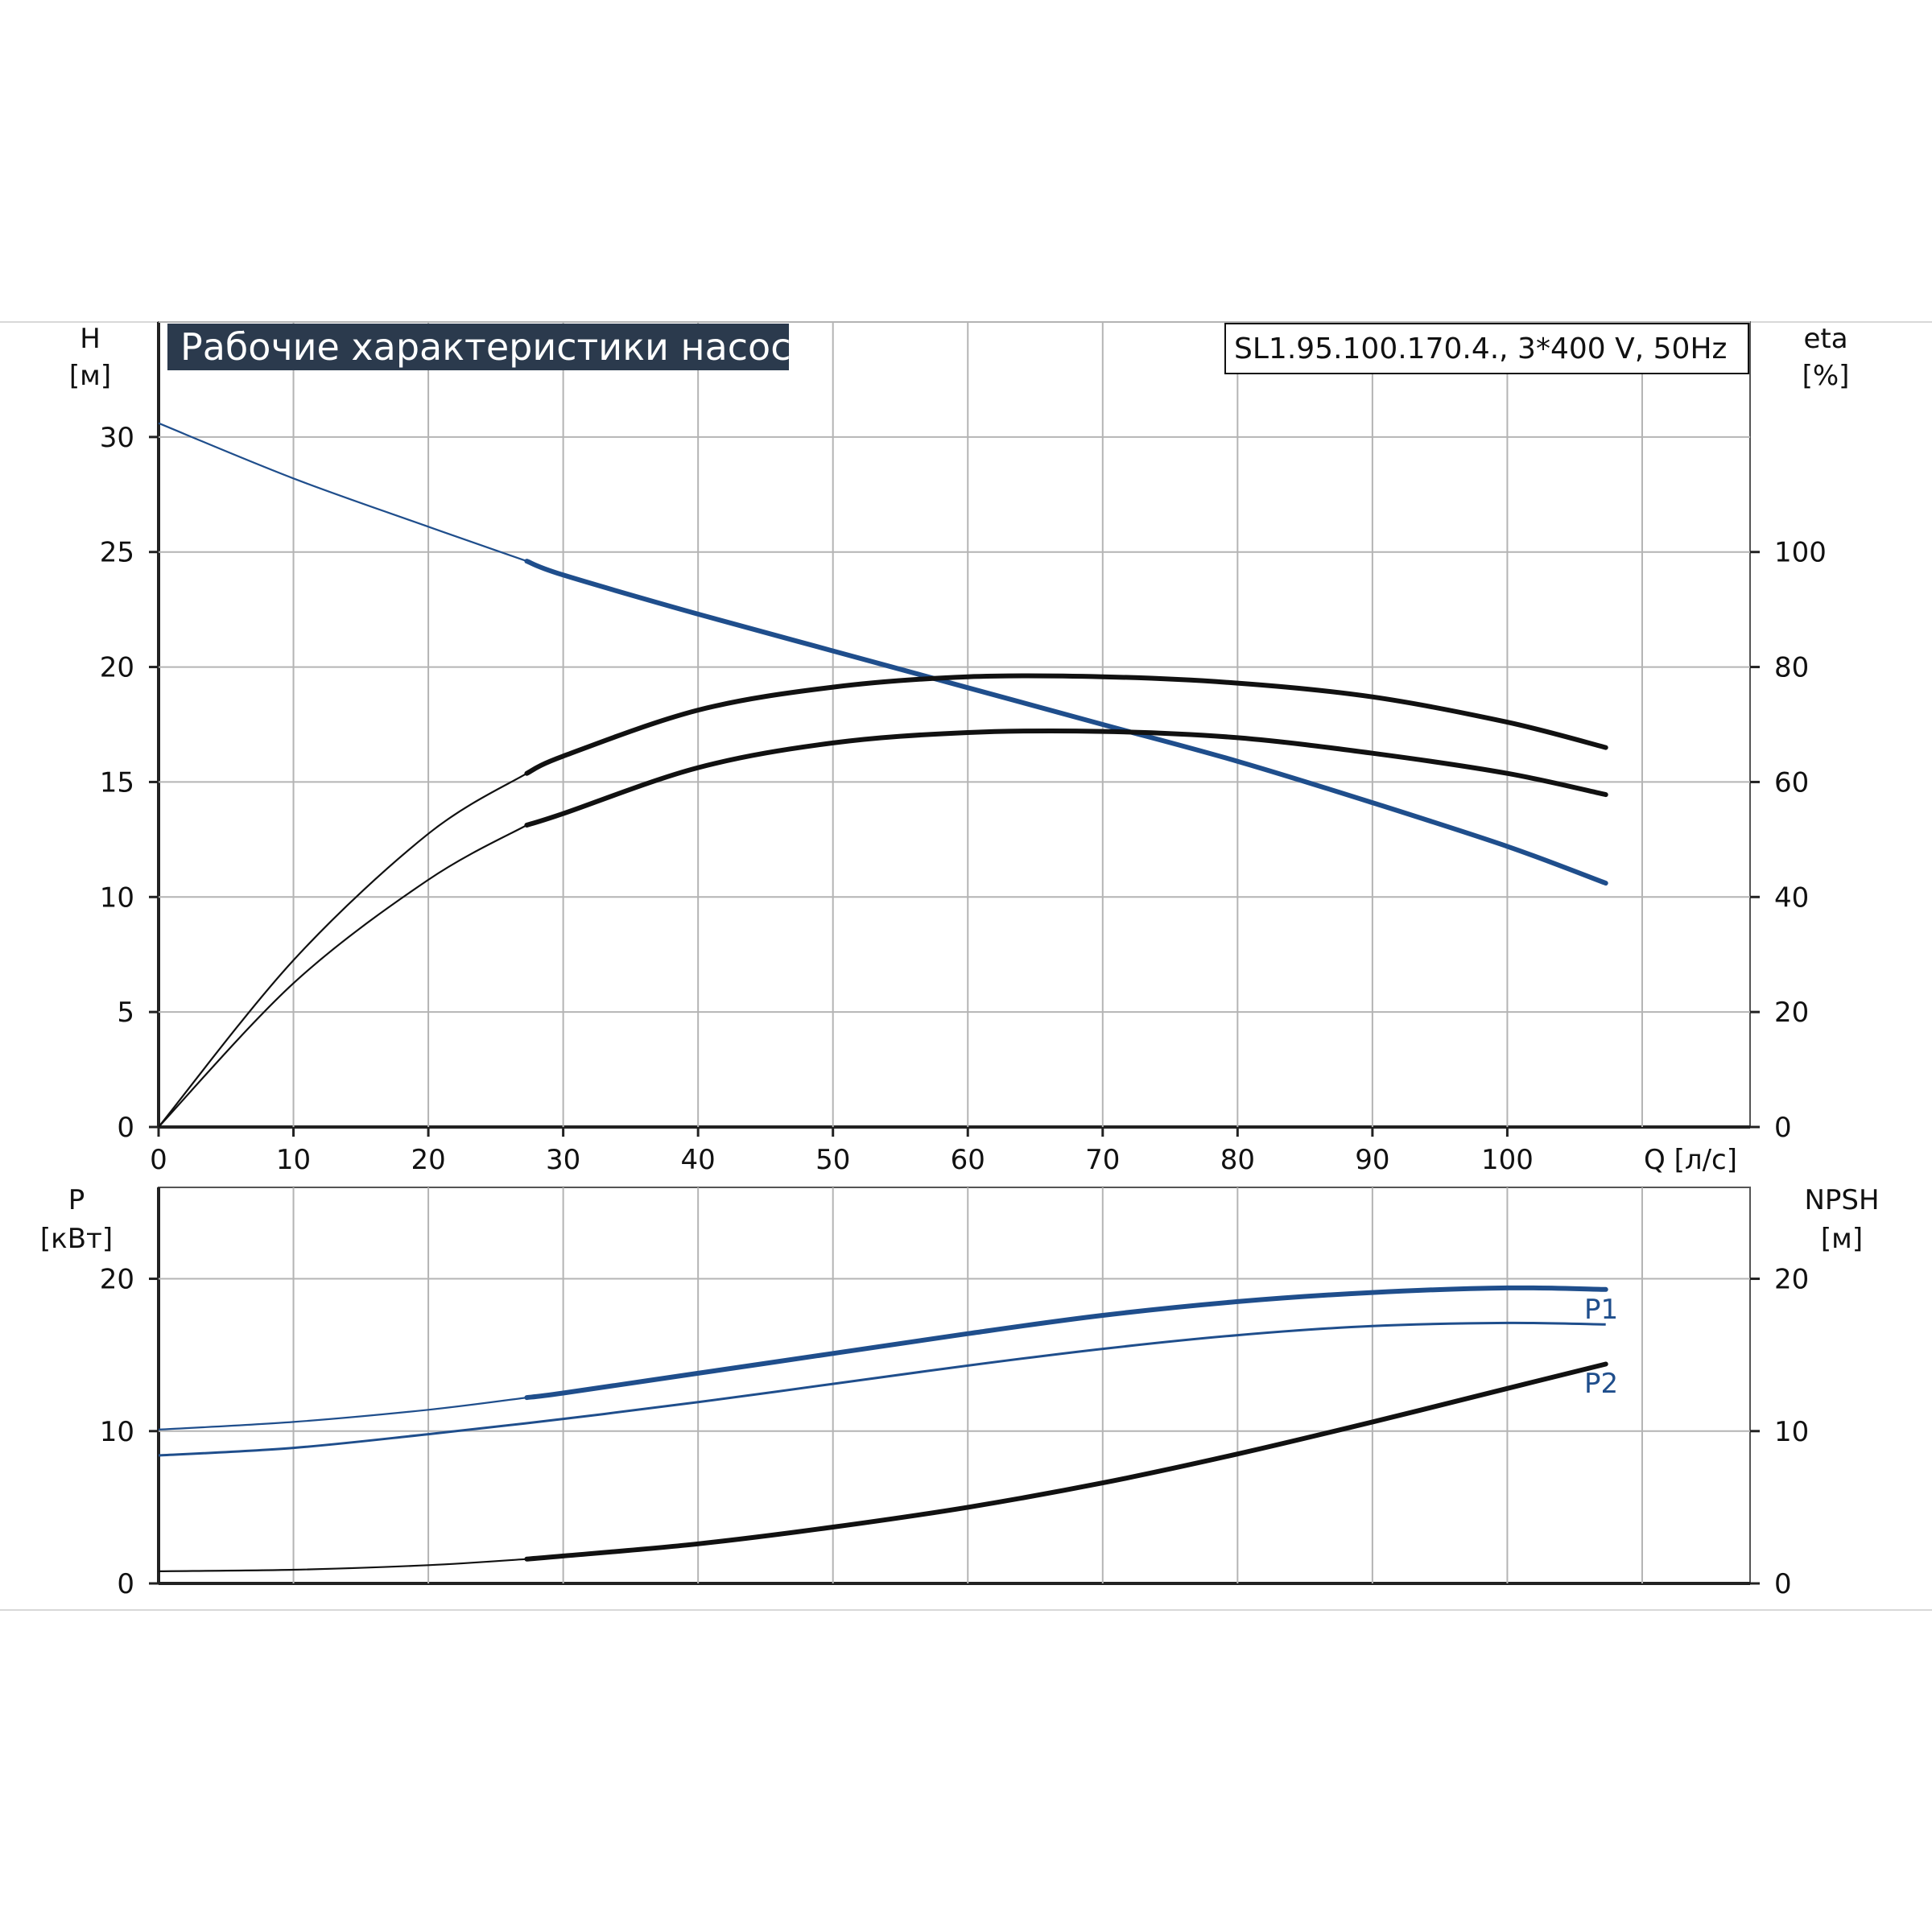  I want to click on x-tick-label: 0, so click(158, 1160).